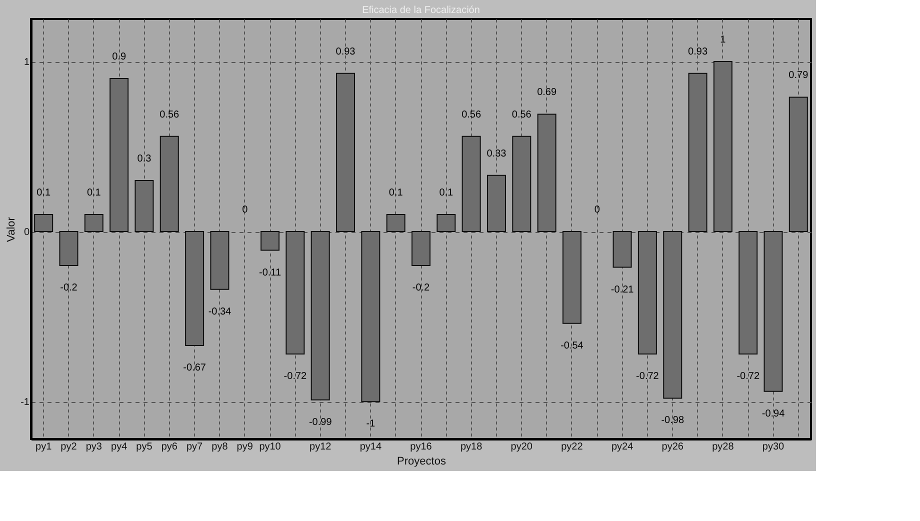  I want to click on x-tick-label: py26, so click(673, 447).